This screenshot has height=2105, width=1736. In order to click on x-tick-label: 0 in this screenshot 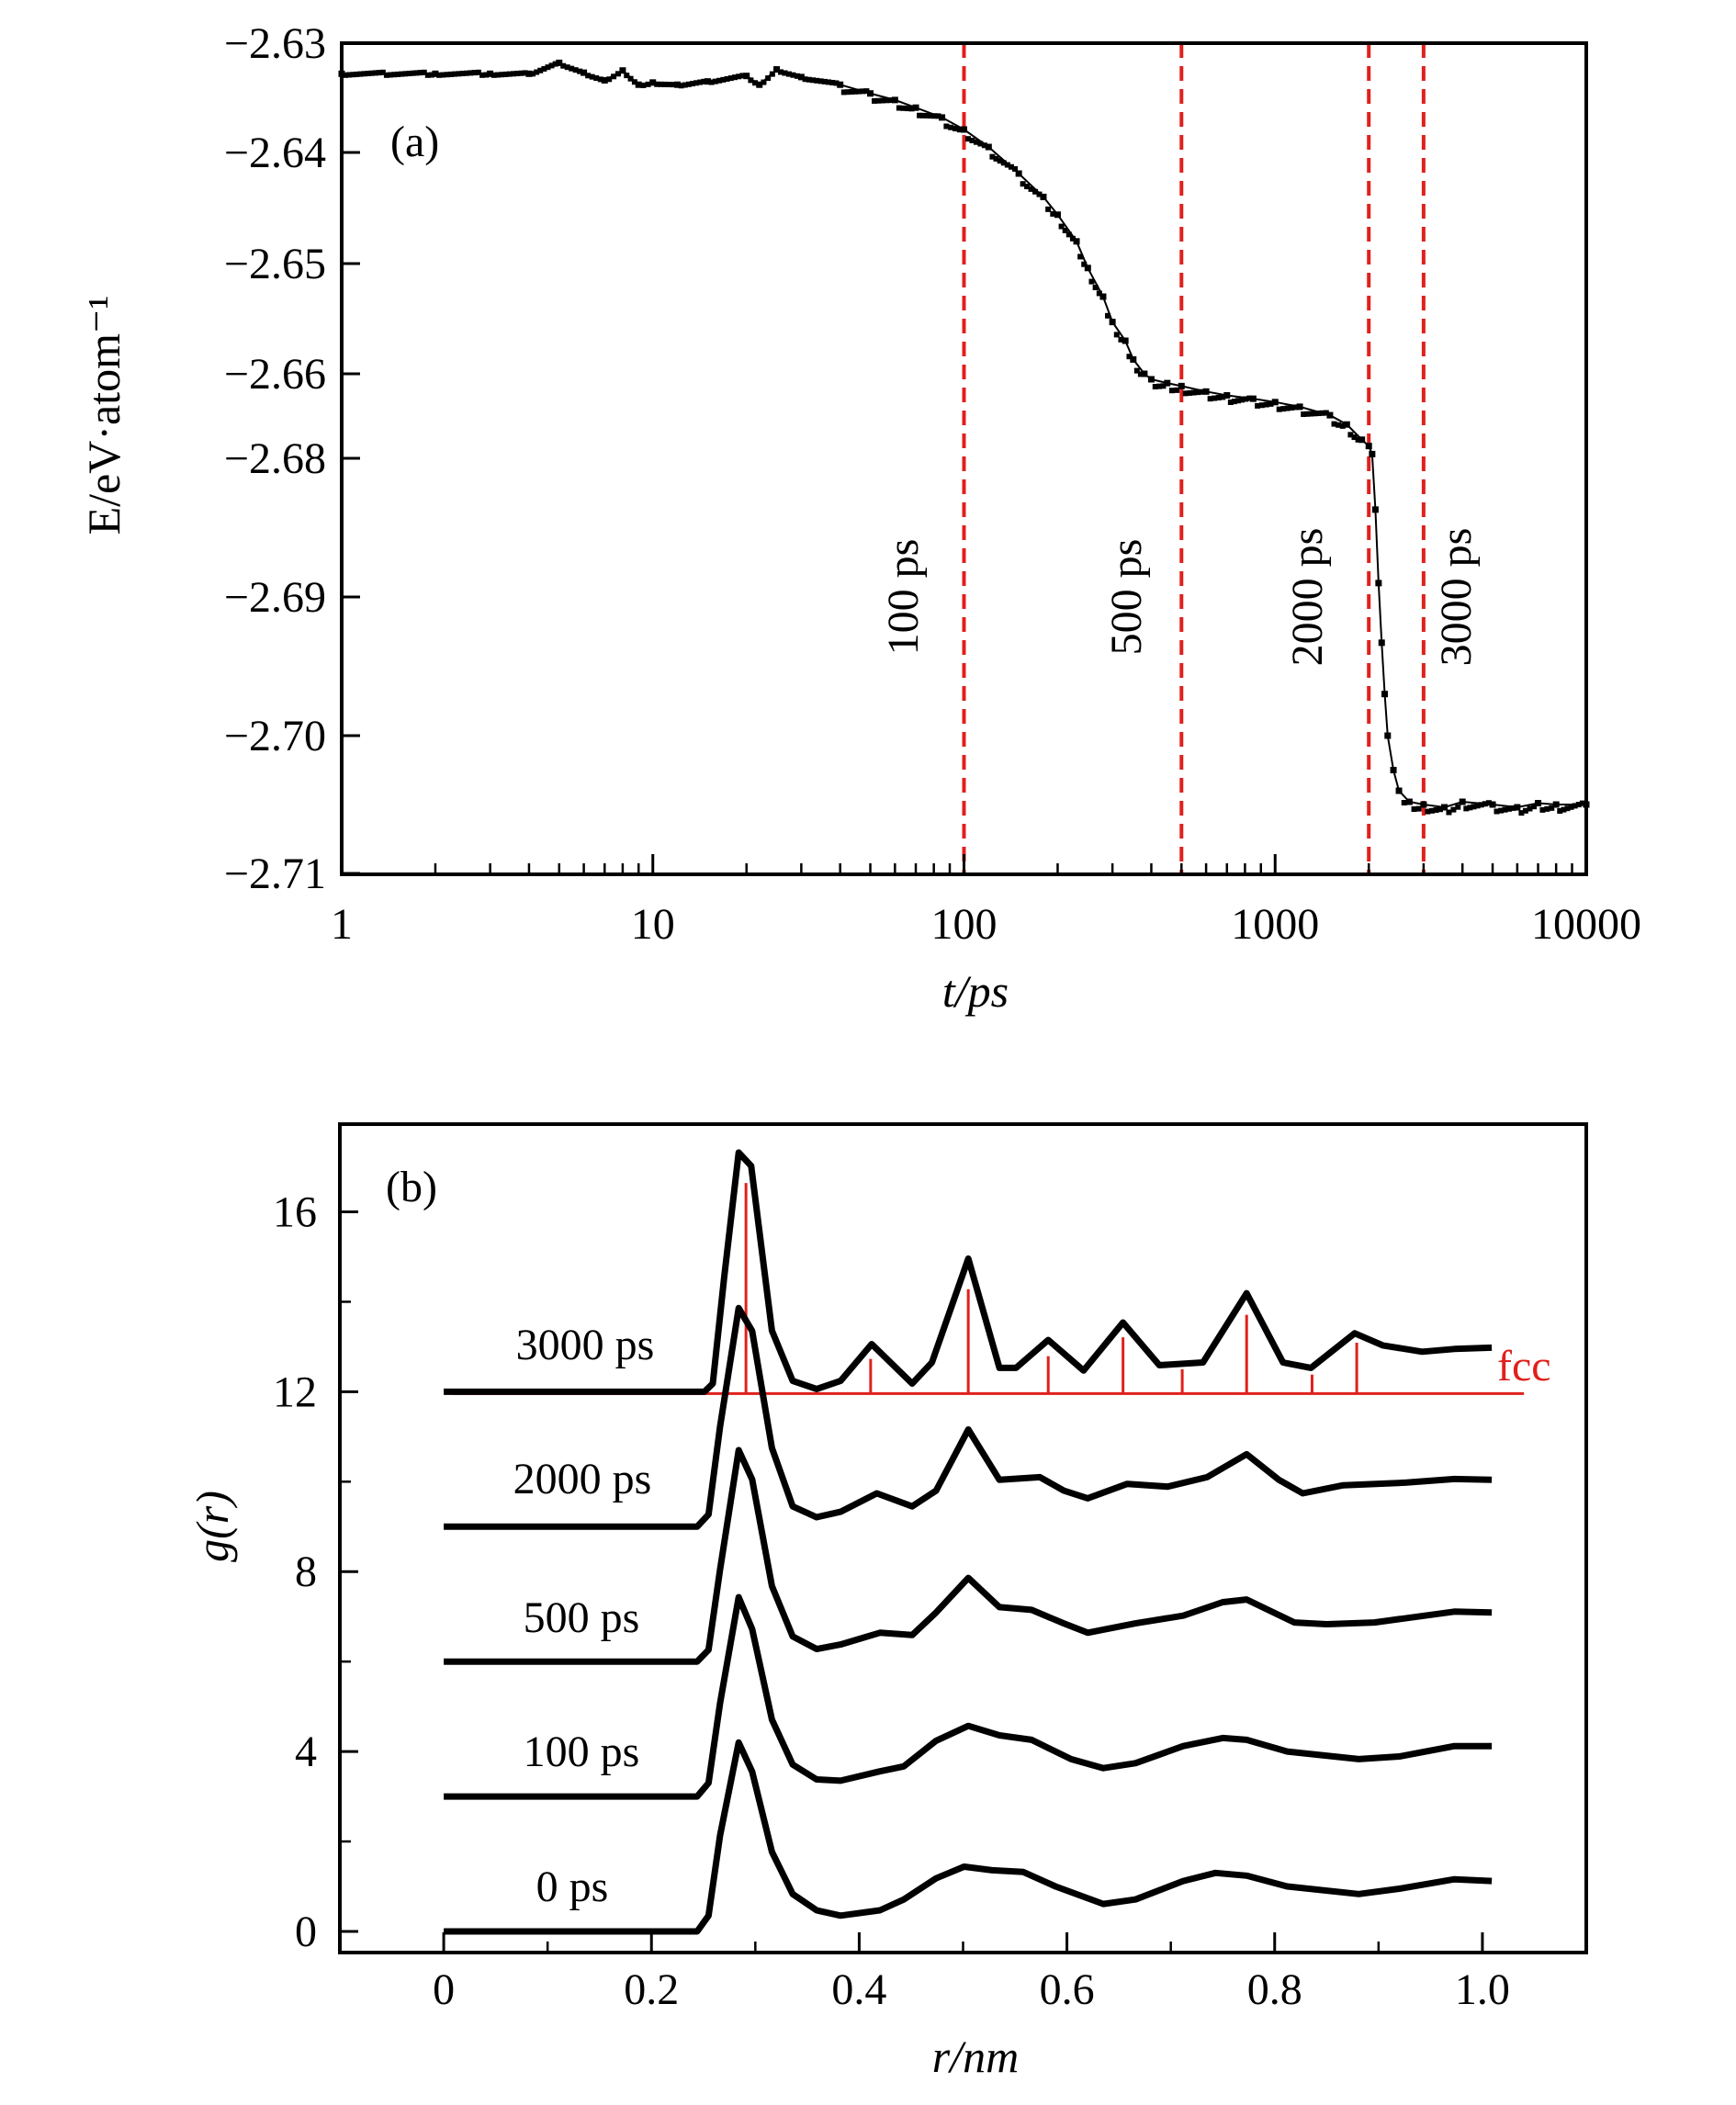, I will do `click(444, 1989)`.